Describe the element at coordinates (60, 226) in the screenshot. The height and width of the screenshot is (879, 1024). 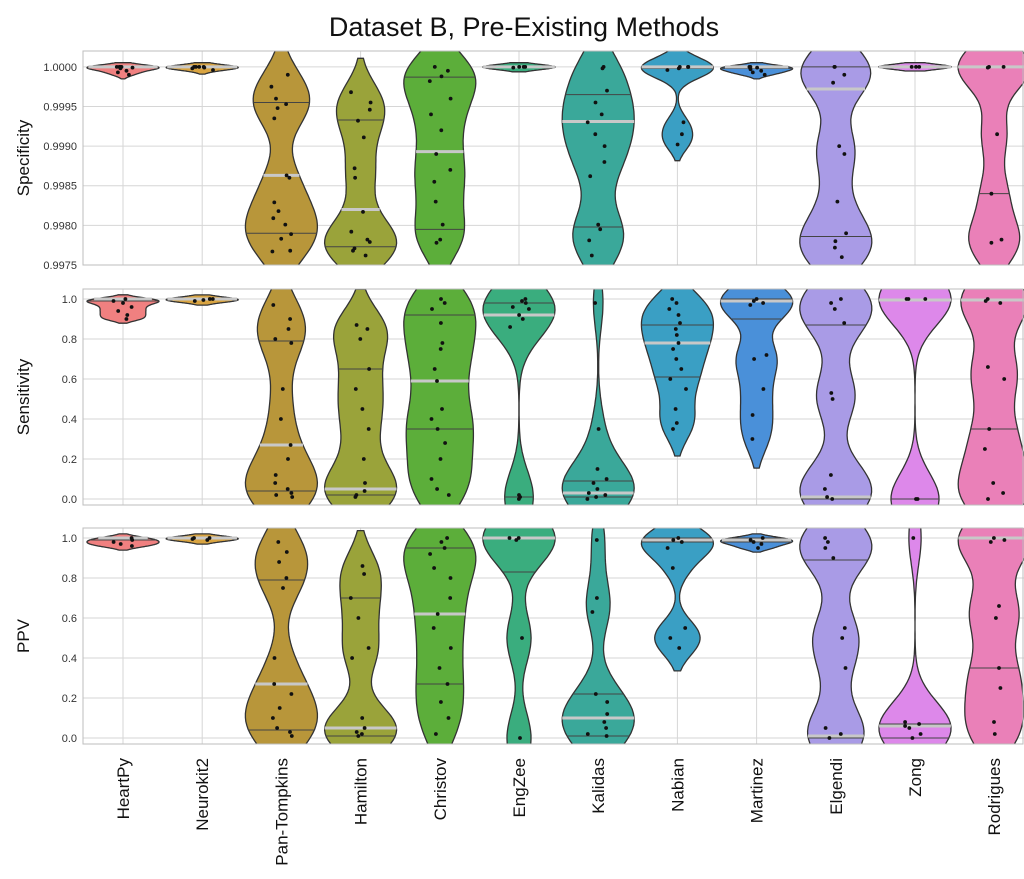
I see `y-tick-label: 0.9980` at that location.